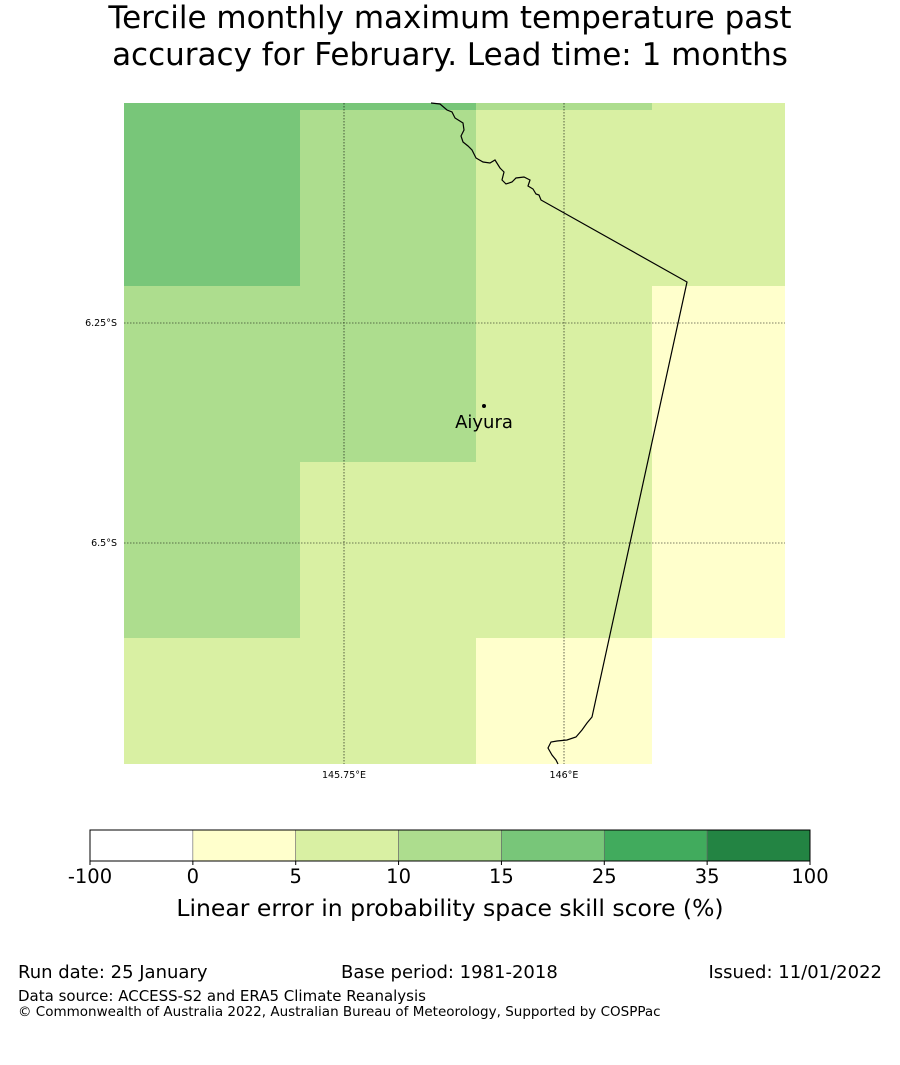 This screenshot has height=1065, width=900. I want to click on colorbar, so click(450, 845).